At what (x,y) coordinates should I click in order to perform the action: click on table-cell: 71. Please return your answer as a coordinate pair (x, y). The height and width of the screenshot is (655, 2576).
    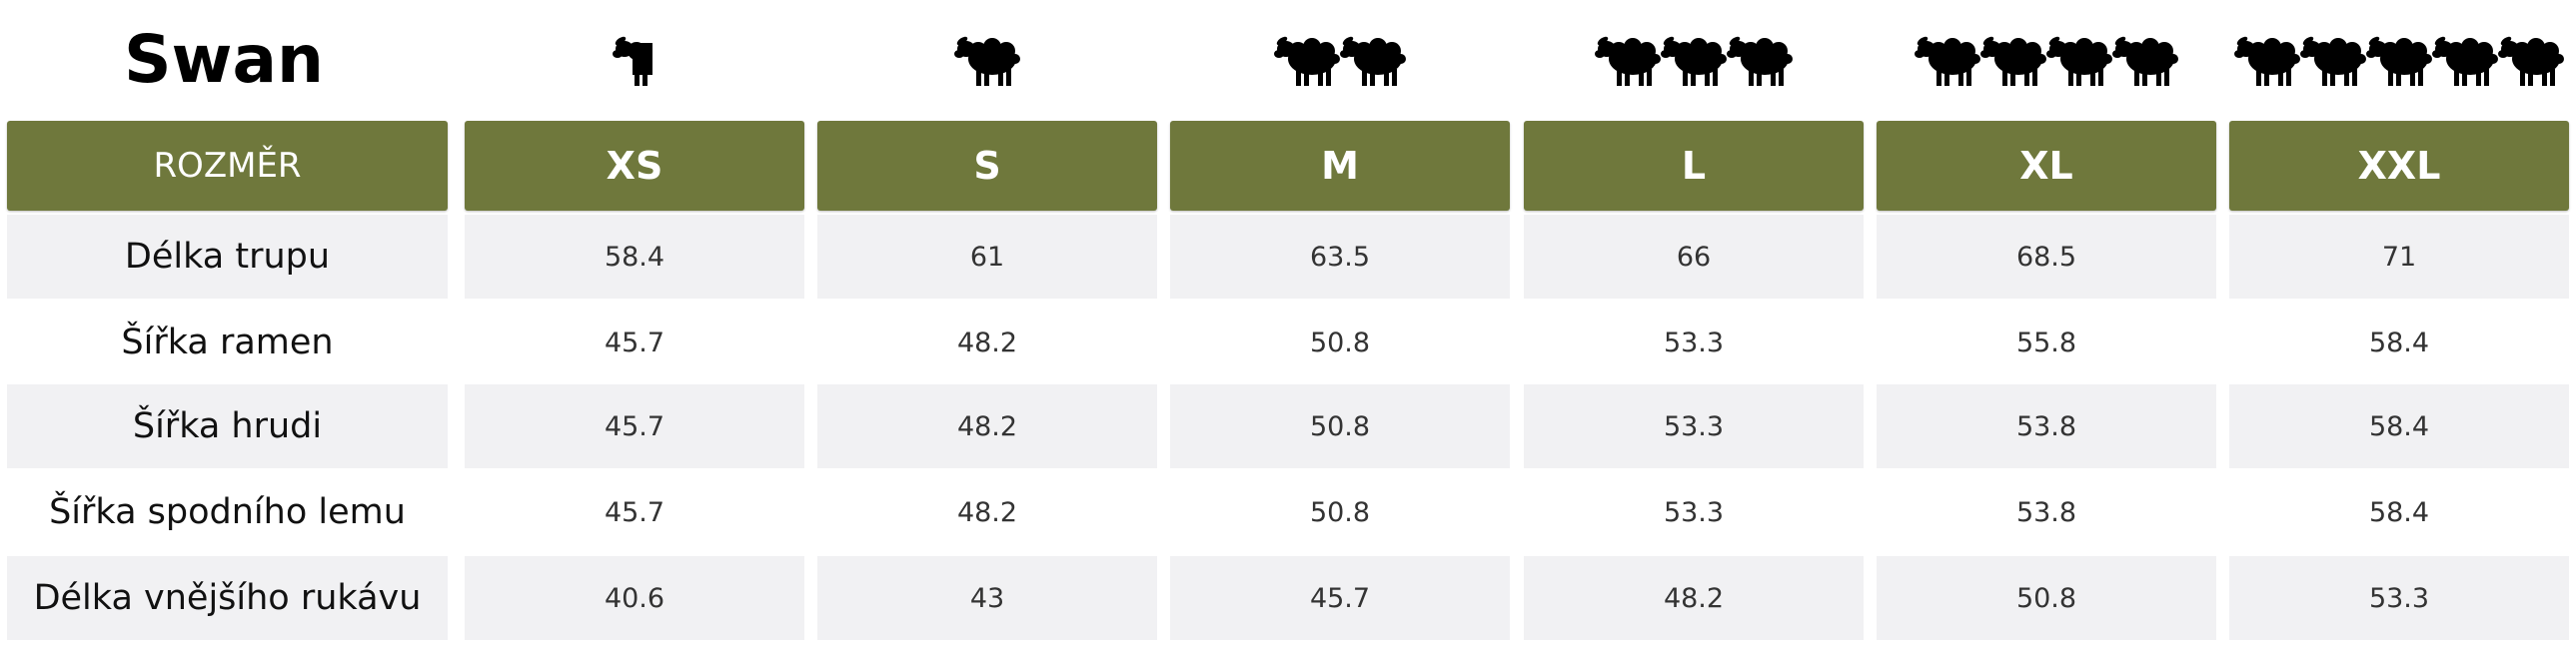
    Looking at the image, I should click on (2399, 257).